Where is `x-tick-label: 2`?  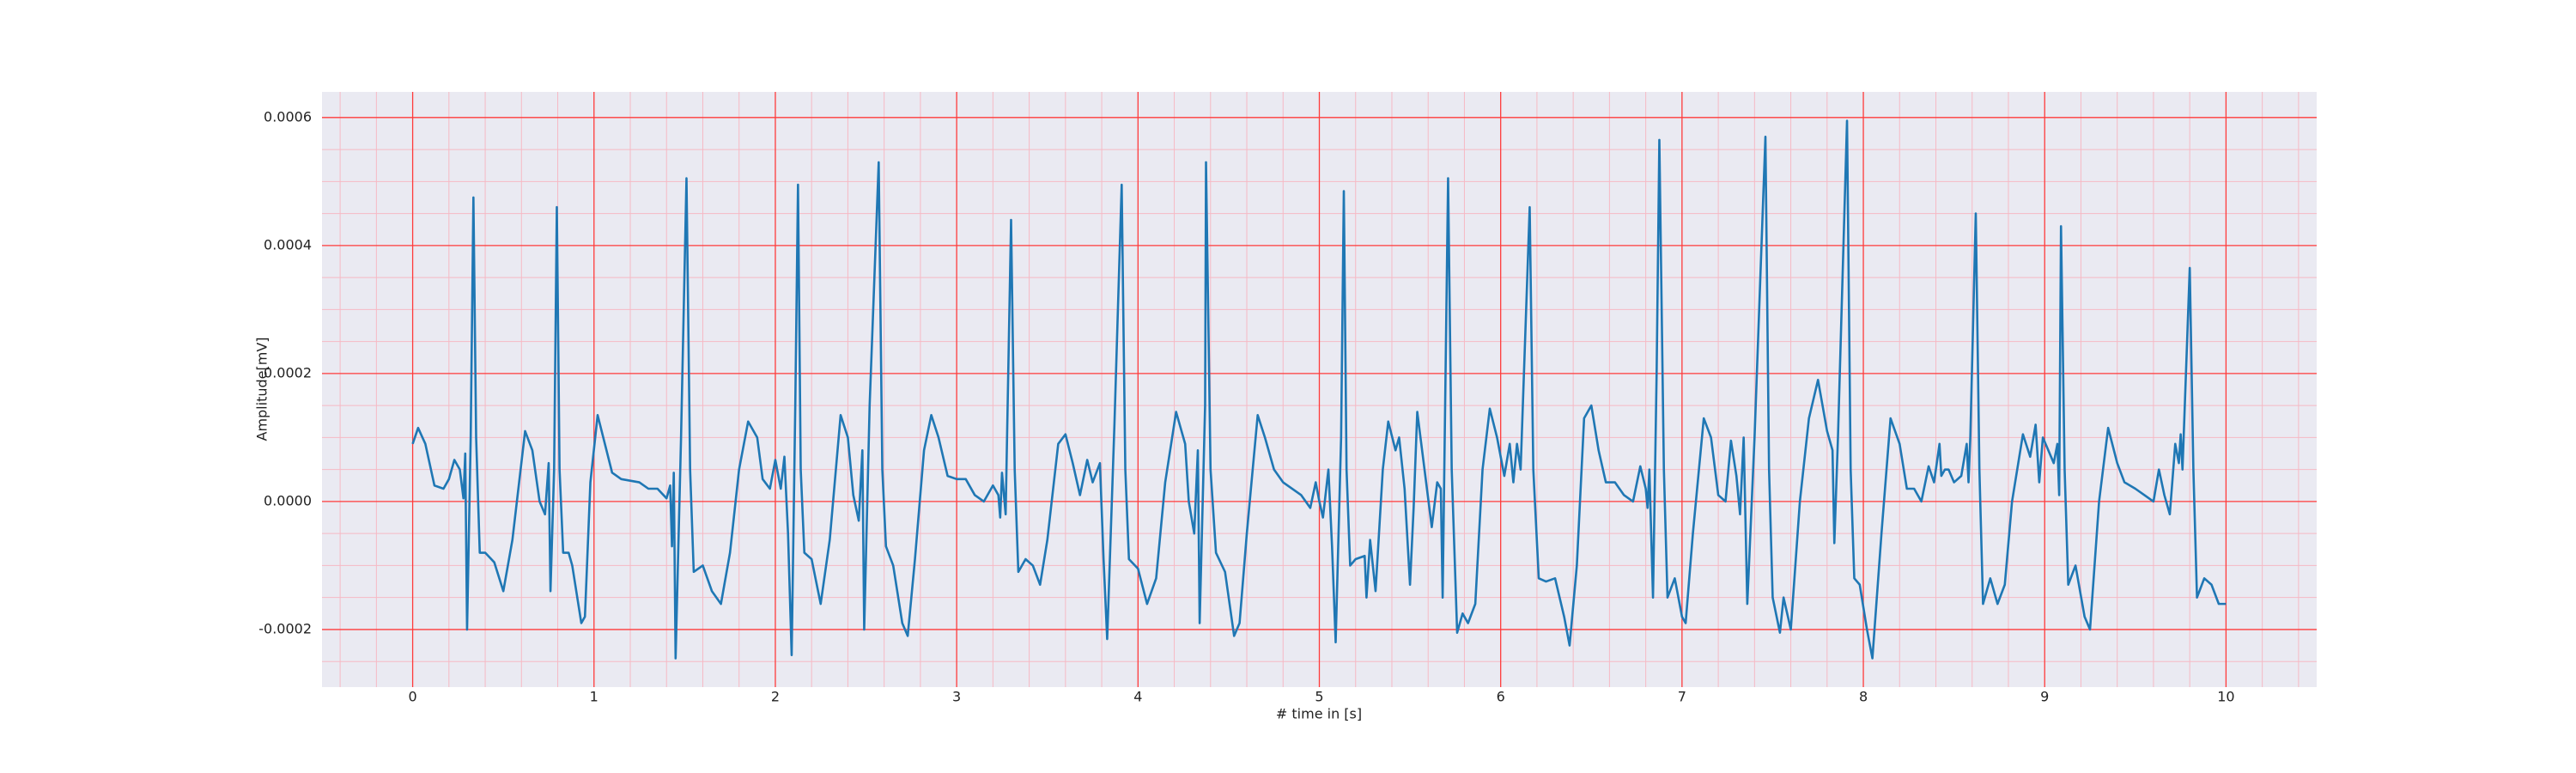
x-tick-label: 2 is located at coordinates (775, 697).